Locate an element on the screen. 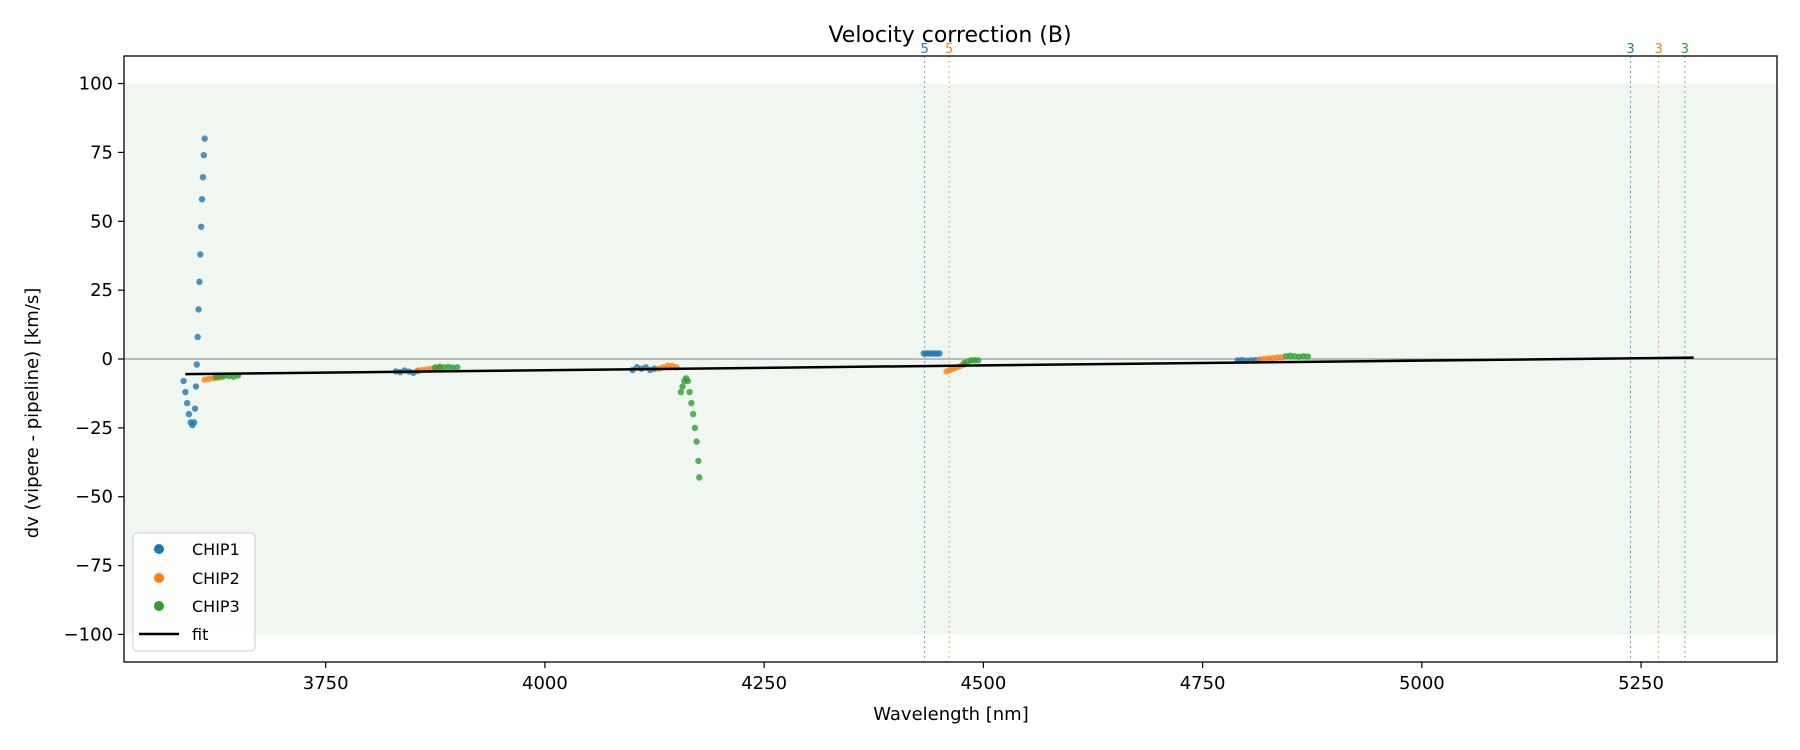 The image size is (1800, 750). marker-line-label-1: 5 is located at coordinates (949, 49).